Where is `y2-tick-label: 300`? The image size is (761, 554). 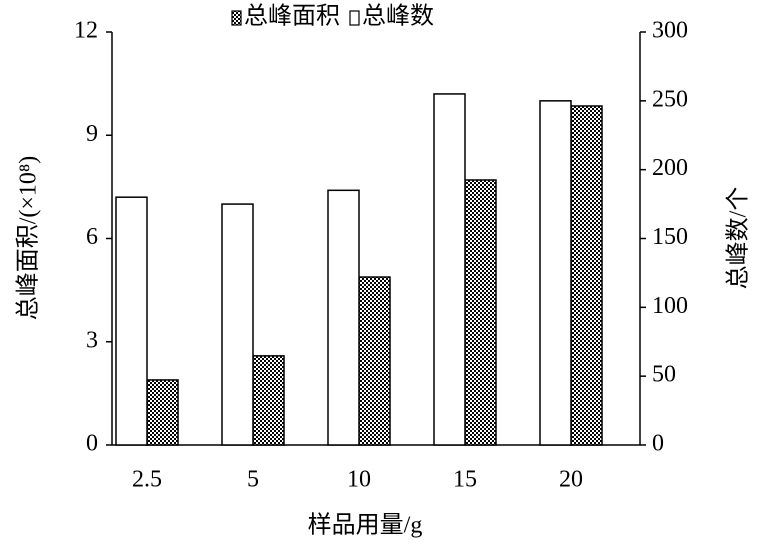
y2-tick-label: 300 is located at coordinates (670, 31).